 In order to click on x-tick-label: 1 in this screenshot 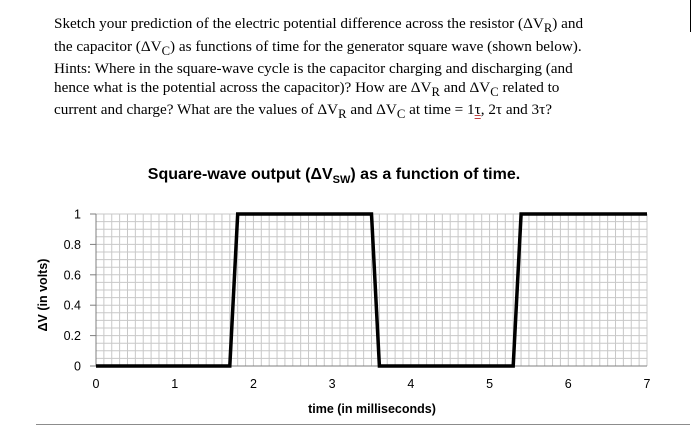, I will do `click(174, 384)`.